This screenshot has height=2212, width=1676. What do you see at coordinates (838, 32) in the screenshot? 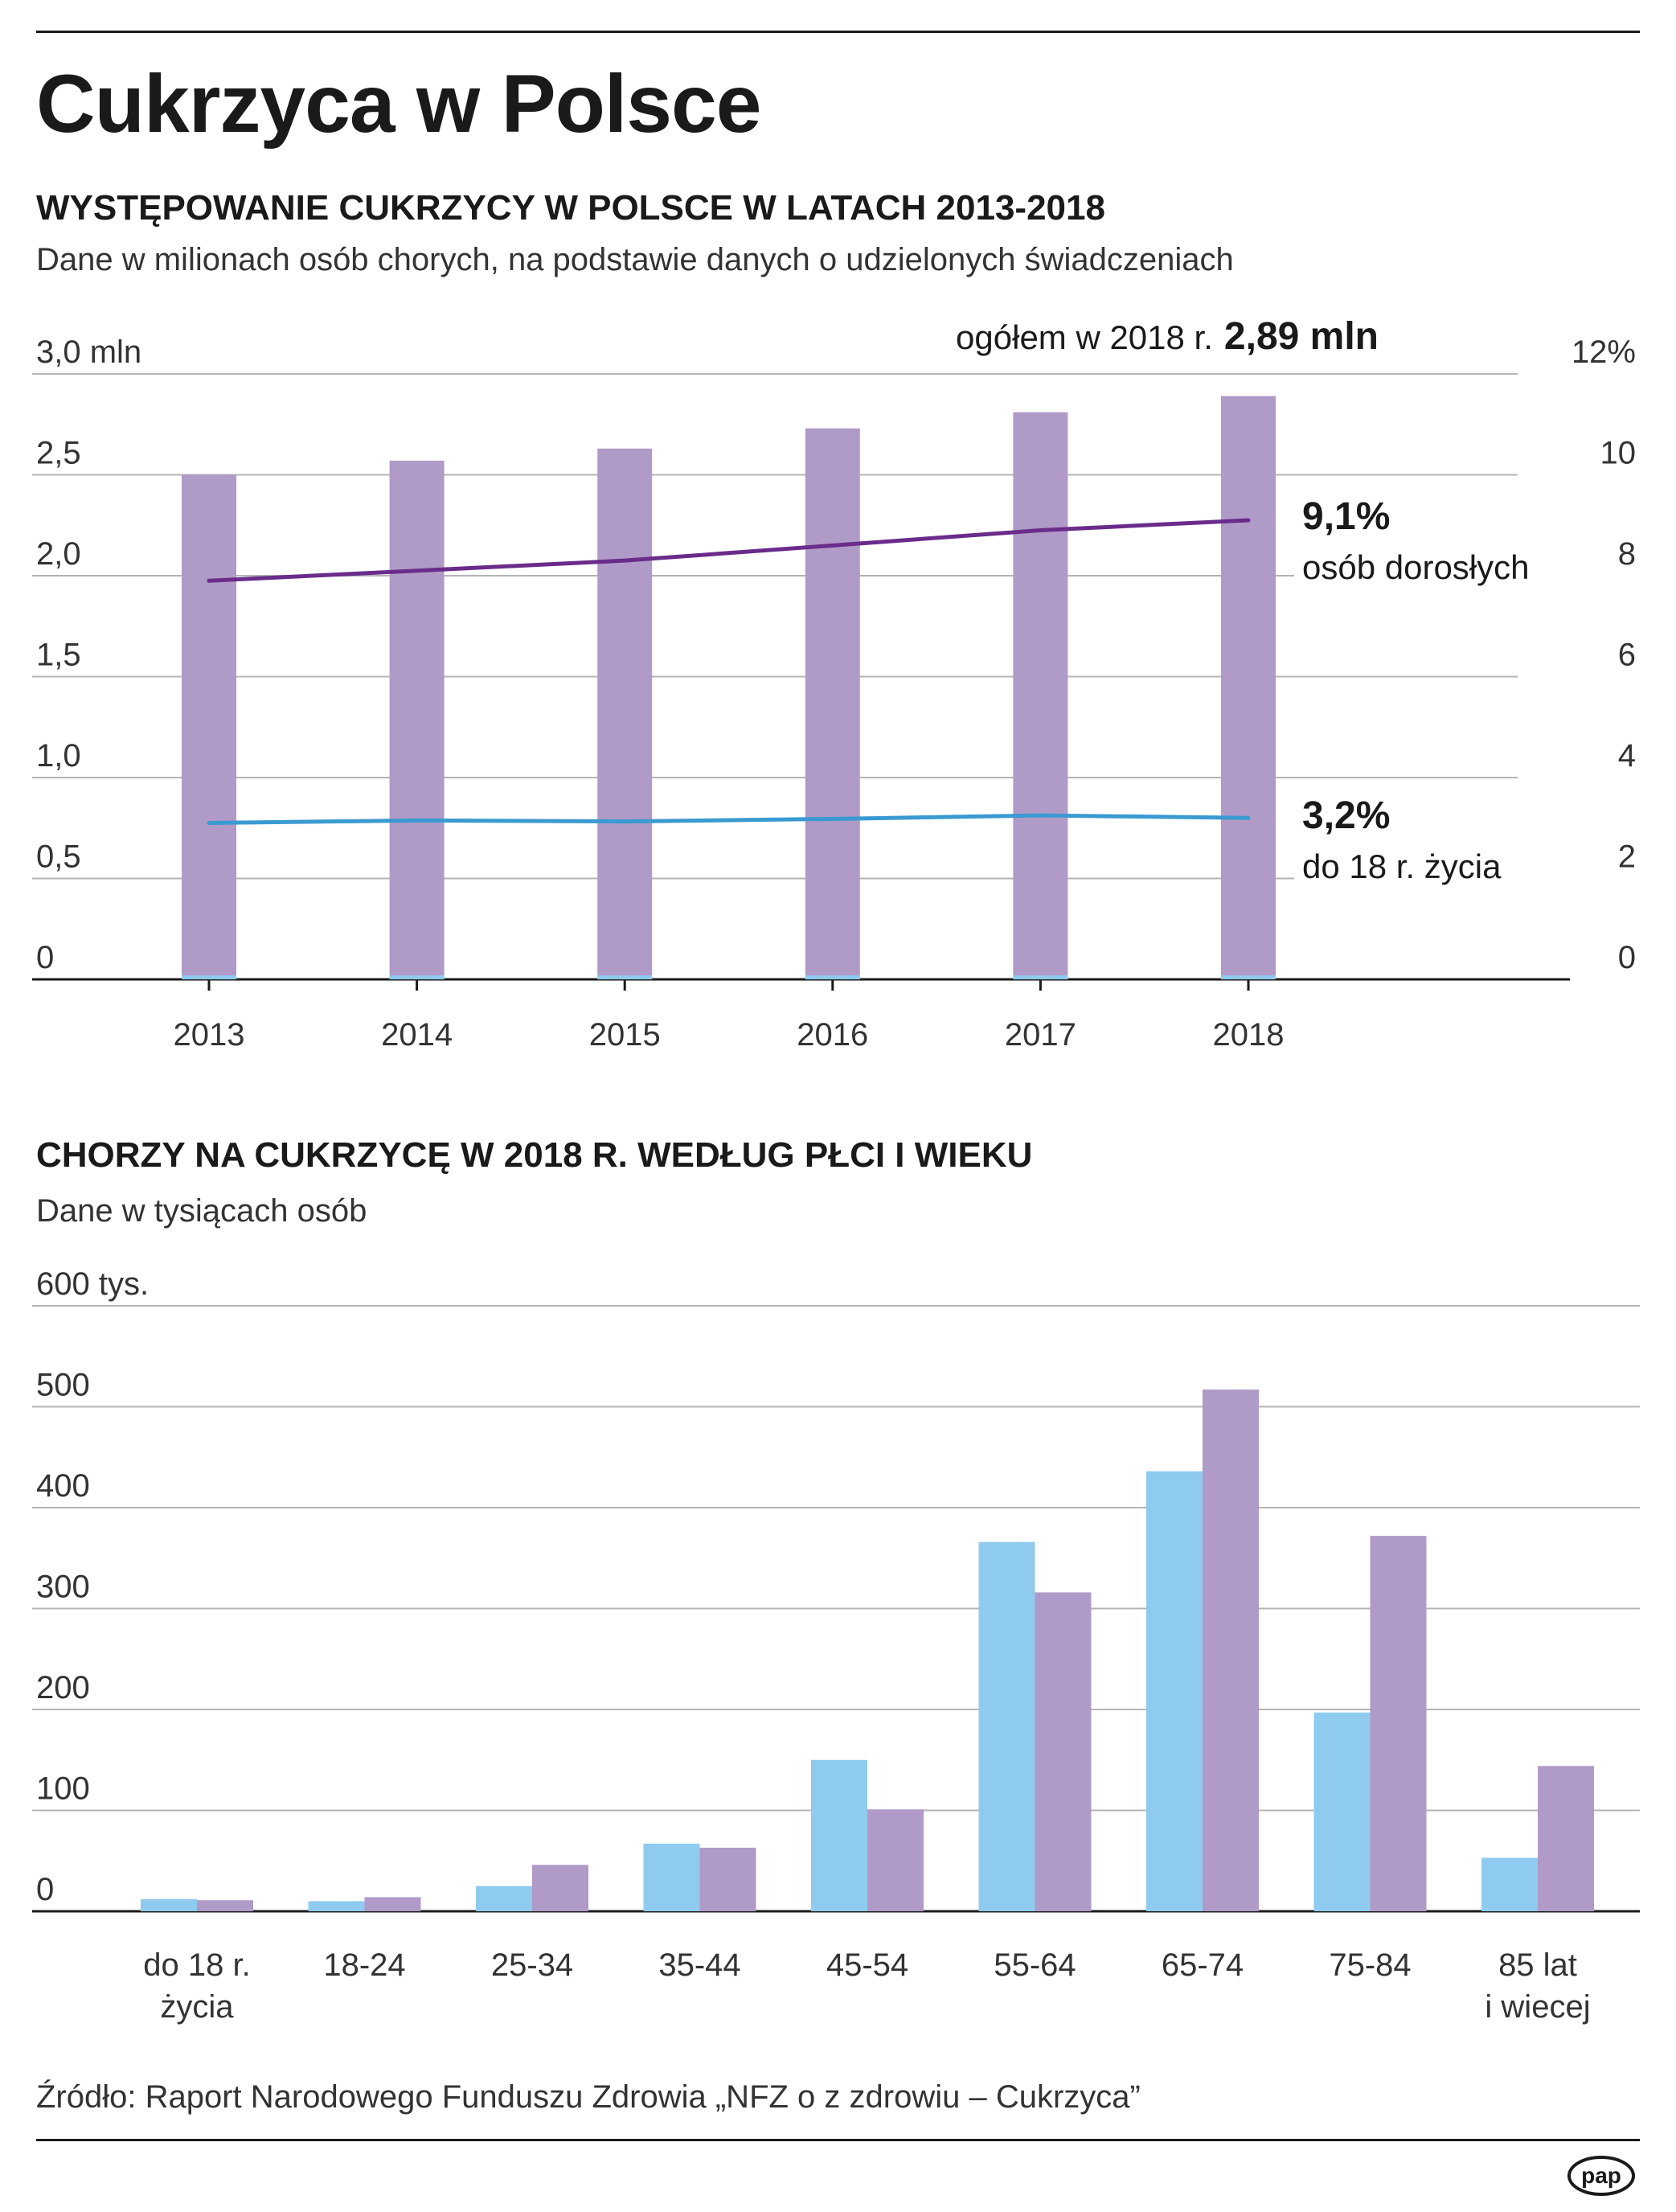
I see `top-rule` at bounding box center [838, 32].